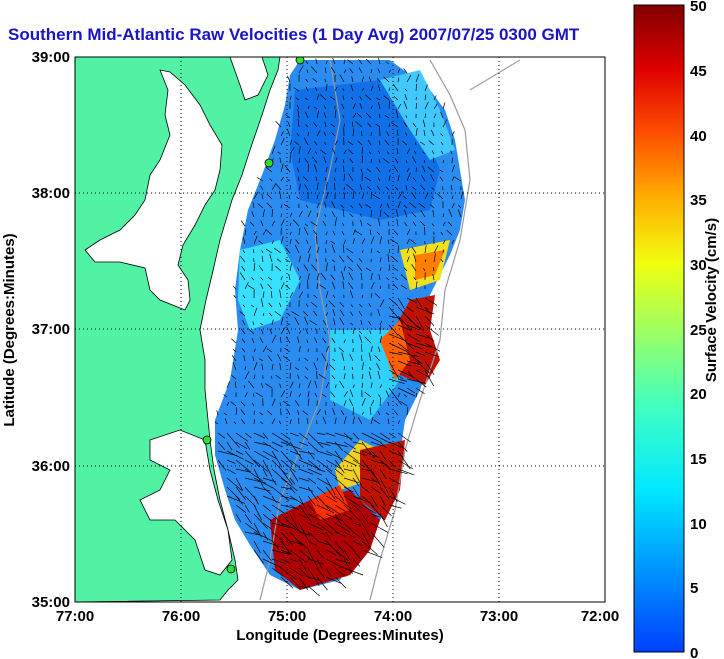  I want to click on x-axis-ticks: 77:00 76:00 75:00 74:00 73:00 72:00, so click(337, 616).